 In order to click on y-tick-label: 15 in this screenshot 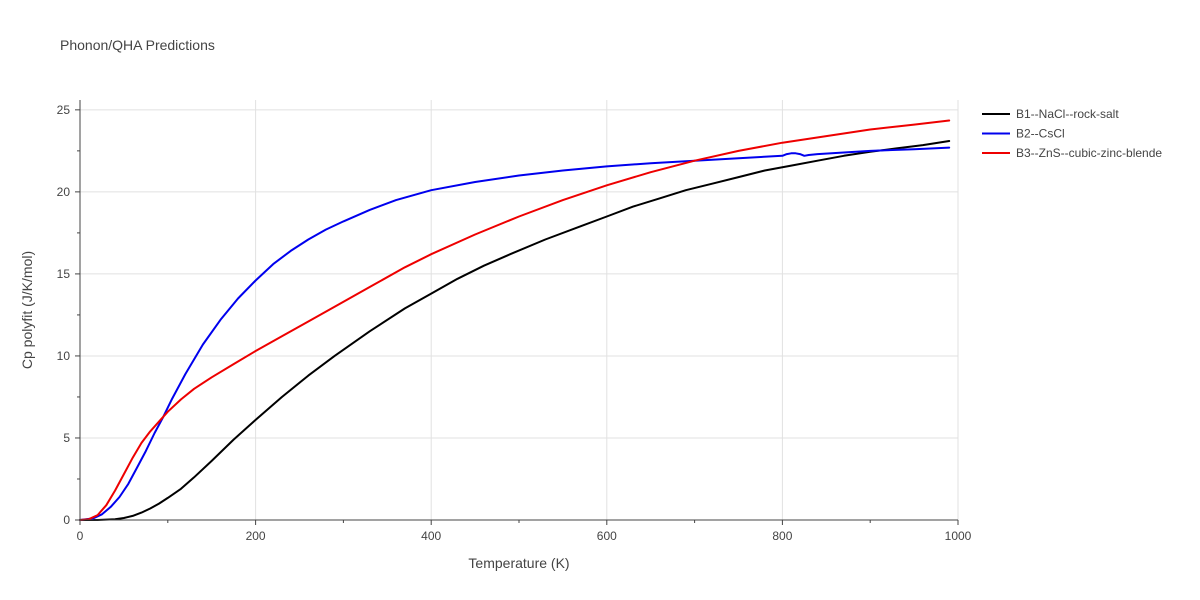, I will do `click(64, 274)`.